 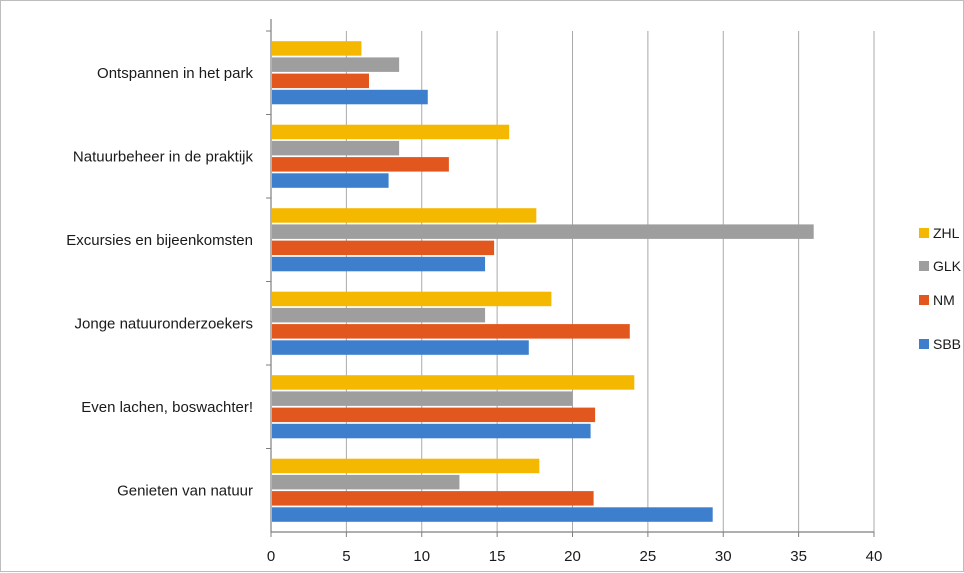 I want to click on bar-zhl-ontspannen-in-het-park, so click(x=317, y=48).